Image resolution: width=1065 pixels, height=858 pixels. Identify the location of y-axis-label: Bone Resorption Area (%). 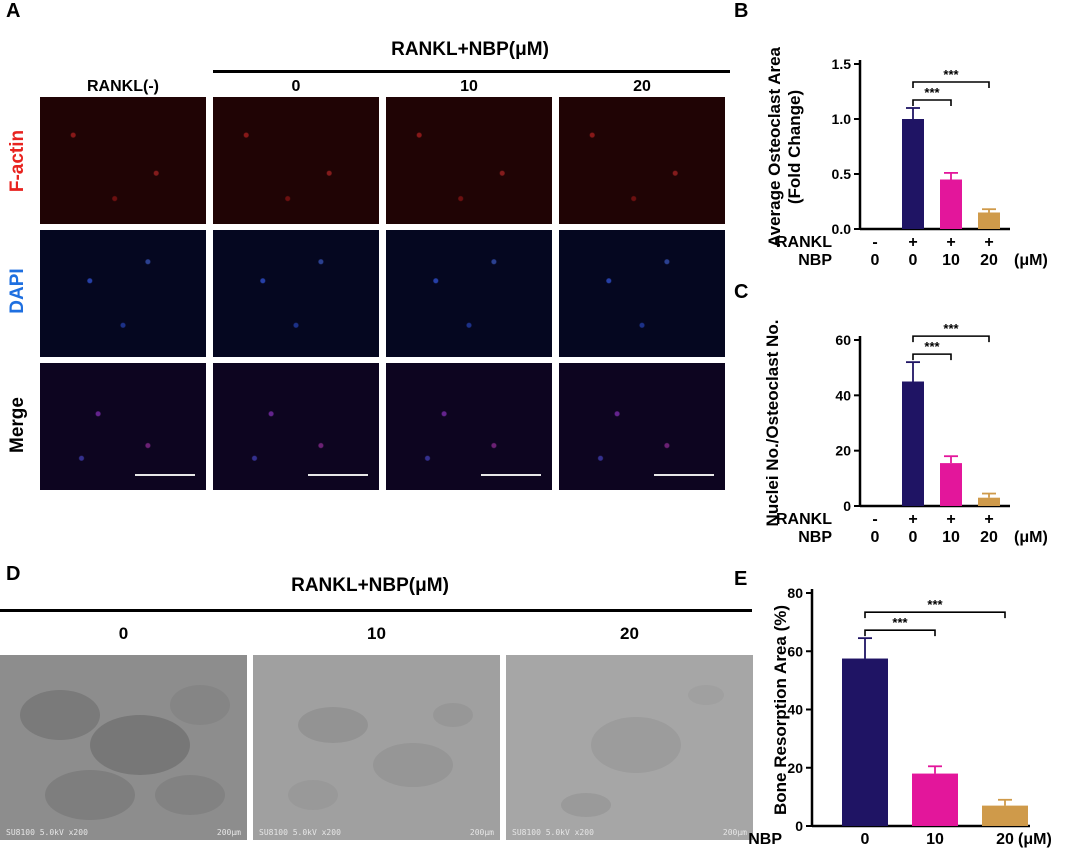
(780, 710).